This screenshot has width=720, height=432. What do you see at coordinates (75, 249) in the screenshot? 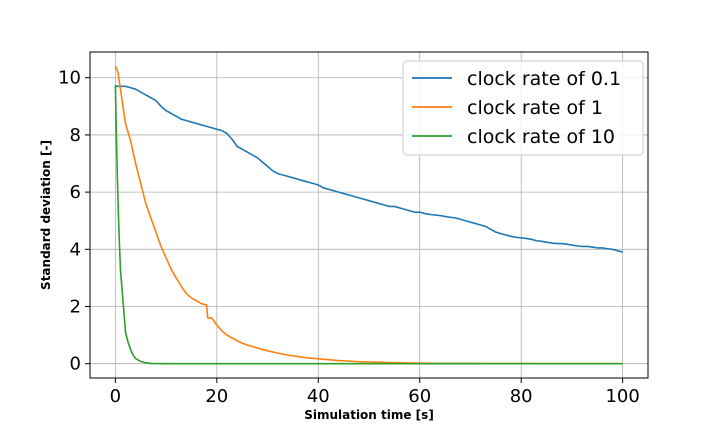
I see `y-tick-label: 4` at bounding box center [75, 249].